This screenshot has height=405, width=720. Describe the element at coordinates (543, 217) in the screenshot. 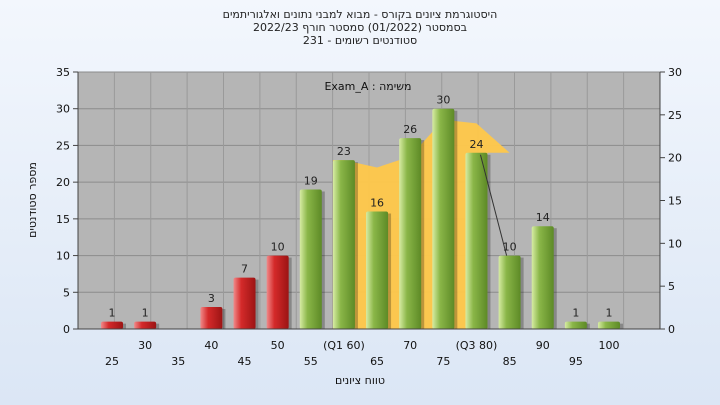

I see `data-label: 14` at that location.